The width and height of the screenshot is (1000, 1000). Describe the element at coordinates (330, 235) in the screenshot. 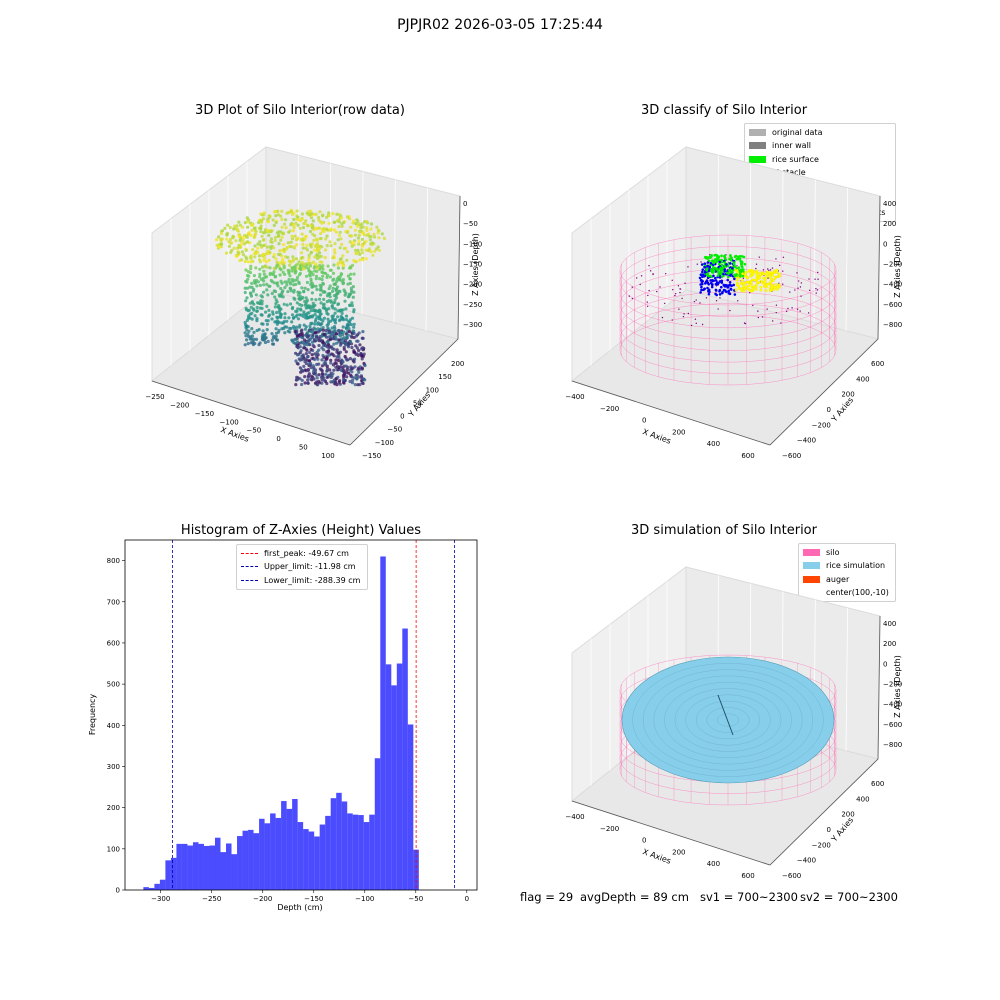

I see `grid-line` at that location.